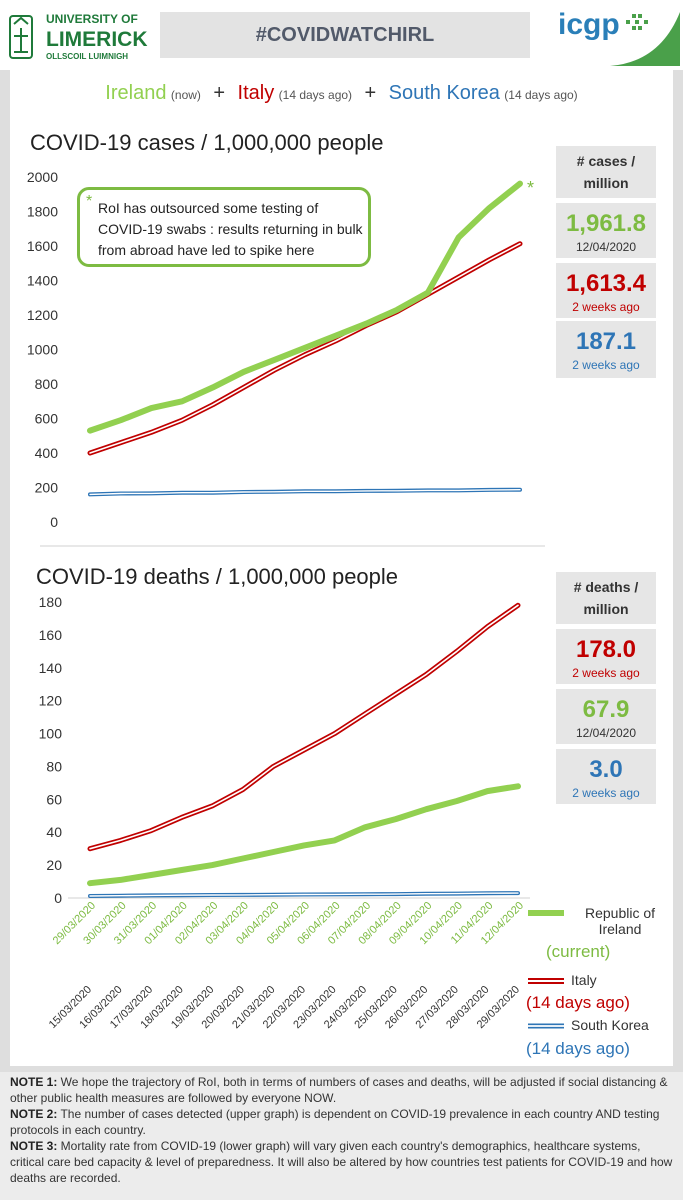 This screenshot has height=1200, width=683. I want to click on deaths-ireland-sub: 12/04/2020, so click(606, 733).